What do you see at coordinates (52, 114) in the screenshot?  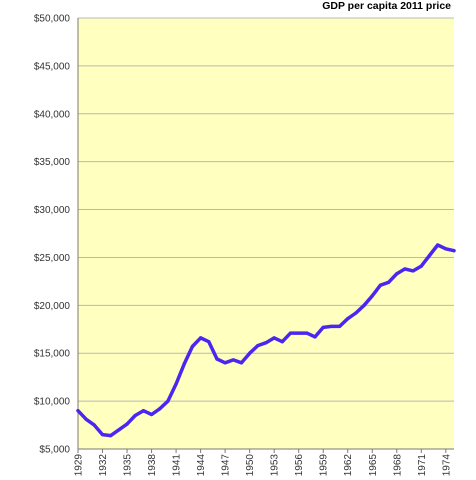 I see `y-tick-label: $40,000` at bounding box center [52, 114].